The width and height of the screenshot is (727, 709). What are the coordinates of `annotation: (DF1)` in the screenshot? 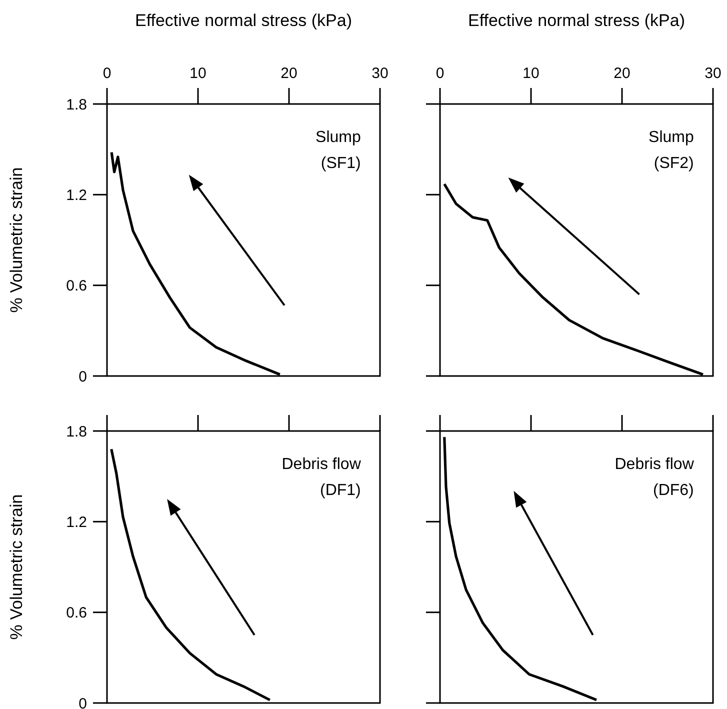 It's located at (340, 491).